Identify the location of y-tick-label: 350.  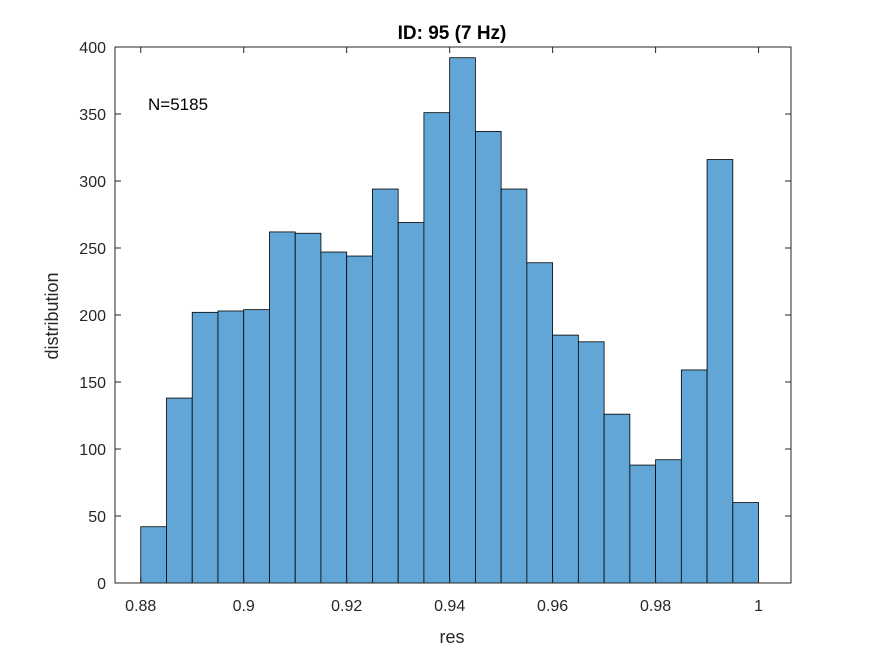
(92, 115).